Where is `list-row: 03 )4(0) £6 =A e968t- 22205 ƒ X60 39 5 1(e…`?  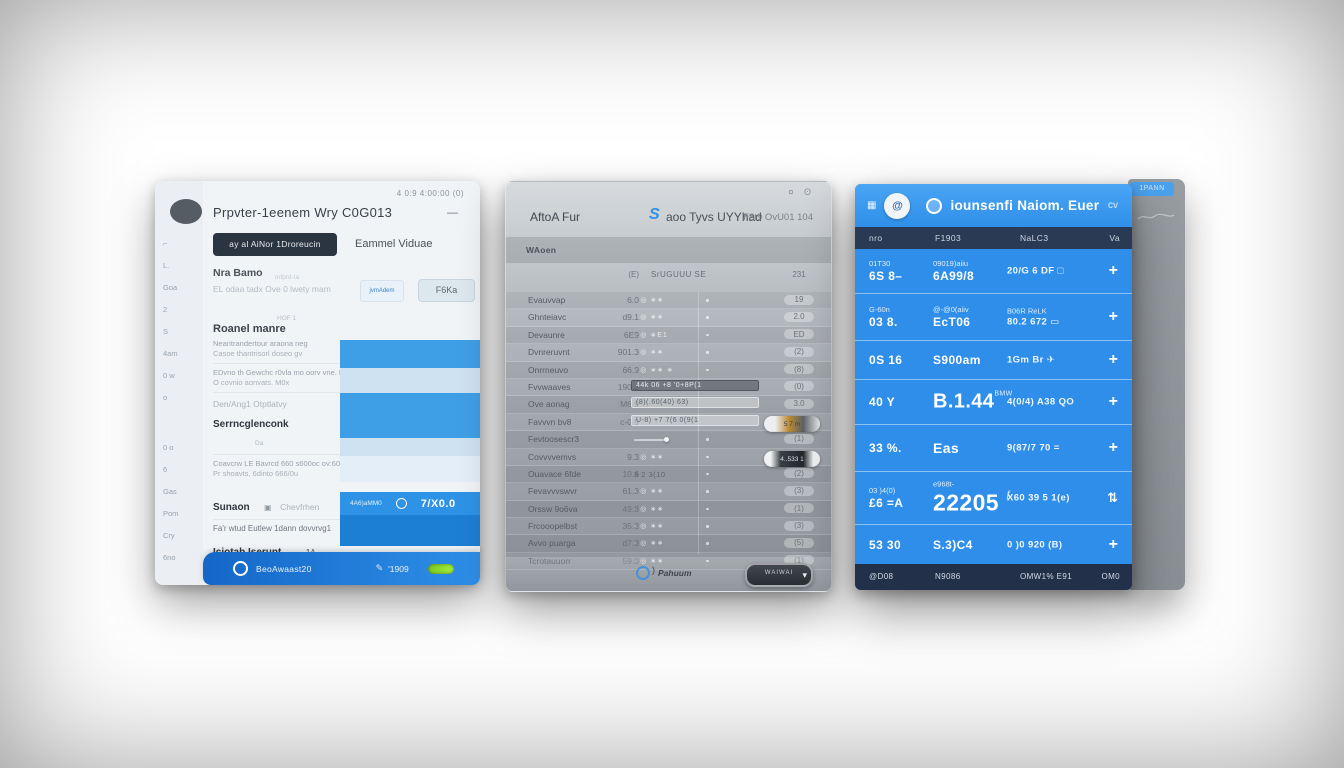
list-row: 03 )4(0) £6 =A e968t- 22205 ƒ X60 39 5 1(e… is located at coordinates (993, 497).